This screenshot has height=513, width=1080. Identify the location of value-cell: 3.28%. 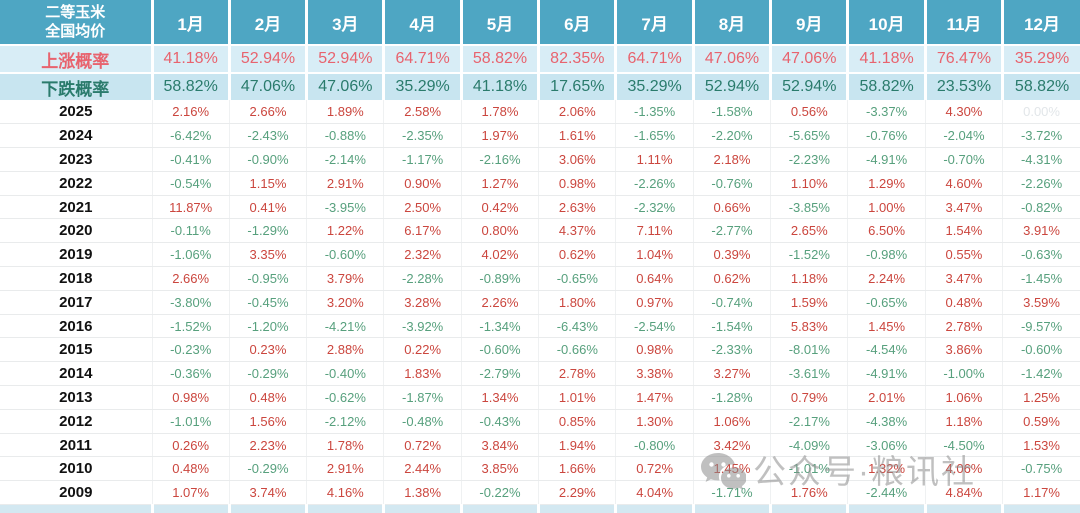
(422, 302).